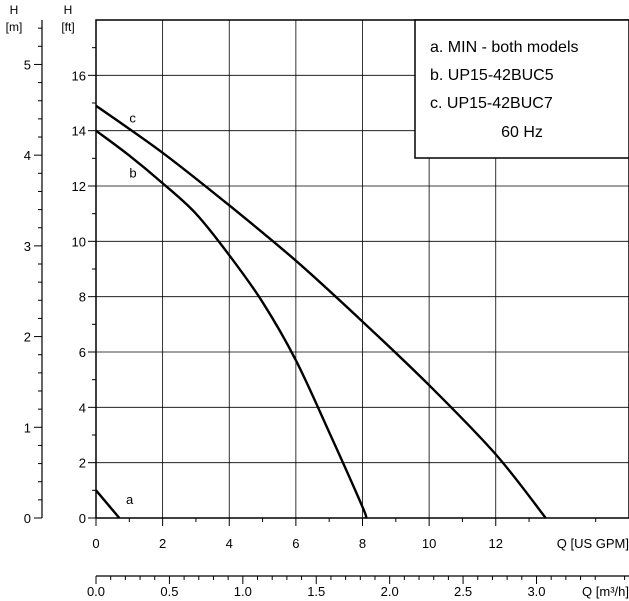  Describe the element at coordinates (344, 534) in the screenshot. I see `gpm-axis-ticks: 0 2 4 6 8 10 12` at that location.